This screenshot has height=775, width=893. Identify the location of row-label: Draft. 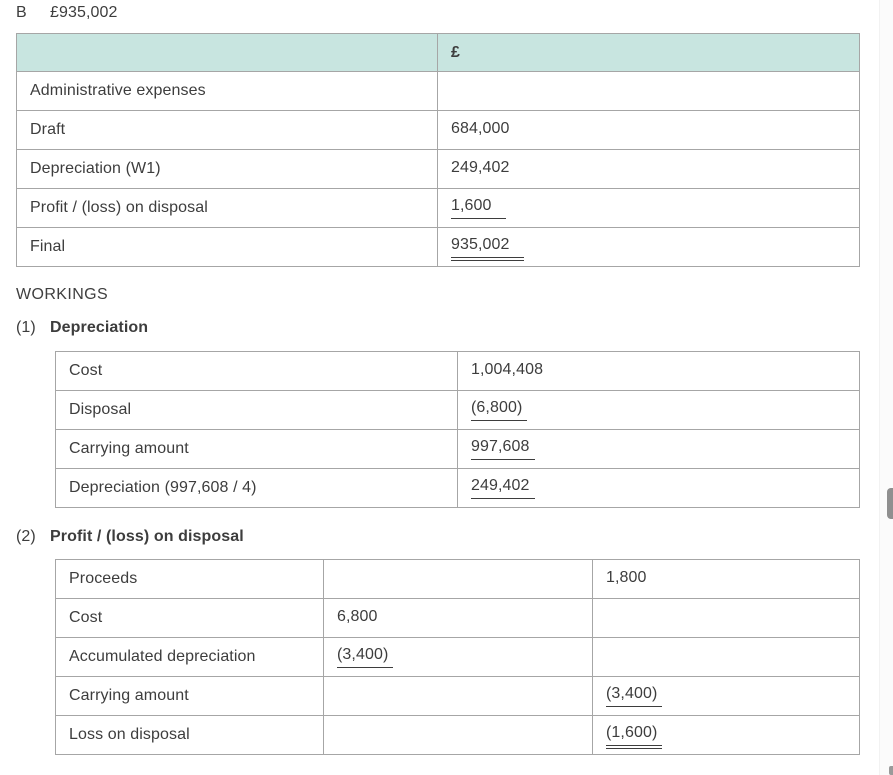
(227, 130).